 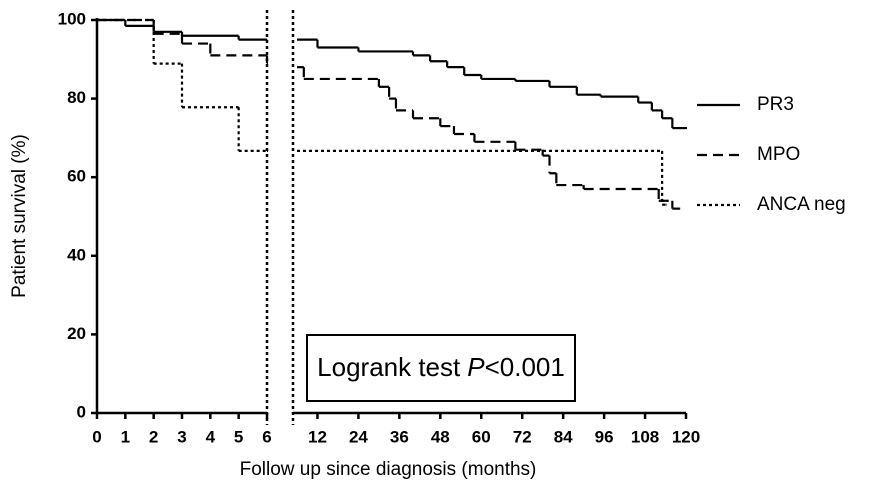 I want to click on x-tick-label: 1, so click(x=125, y=436).